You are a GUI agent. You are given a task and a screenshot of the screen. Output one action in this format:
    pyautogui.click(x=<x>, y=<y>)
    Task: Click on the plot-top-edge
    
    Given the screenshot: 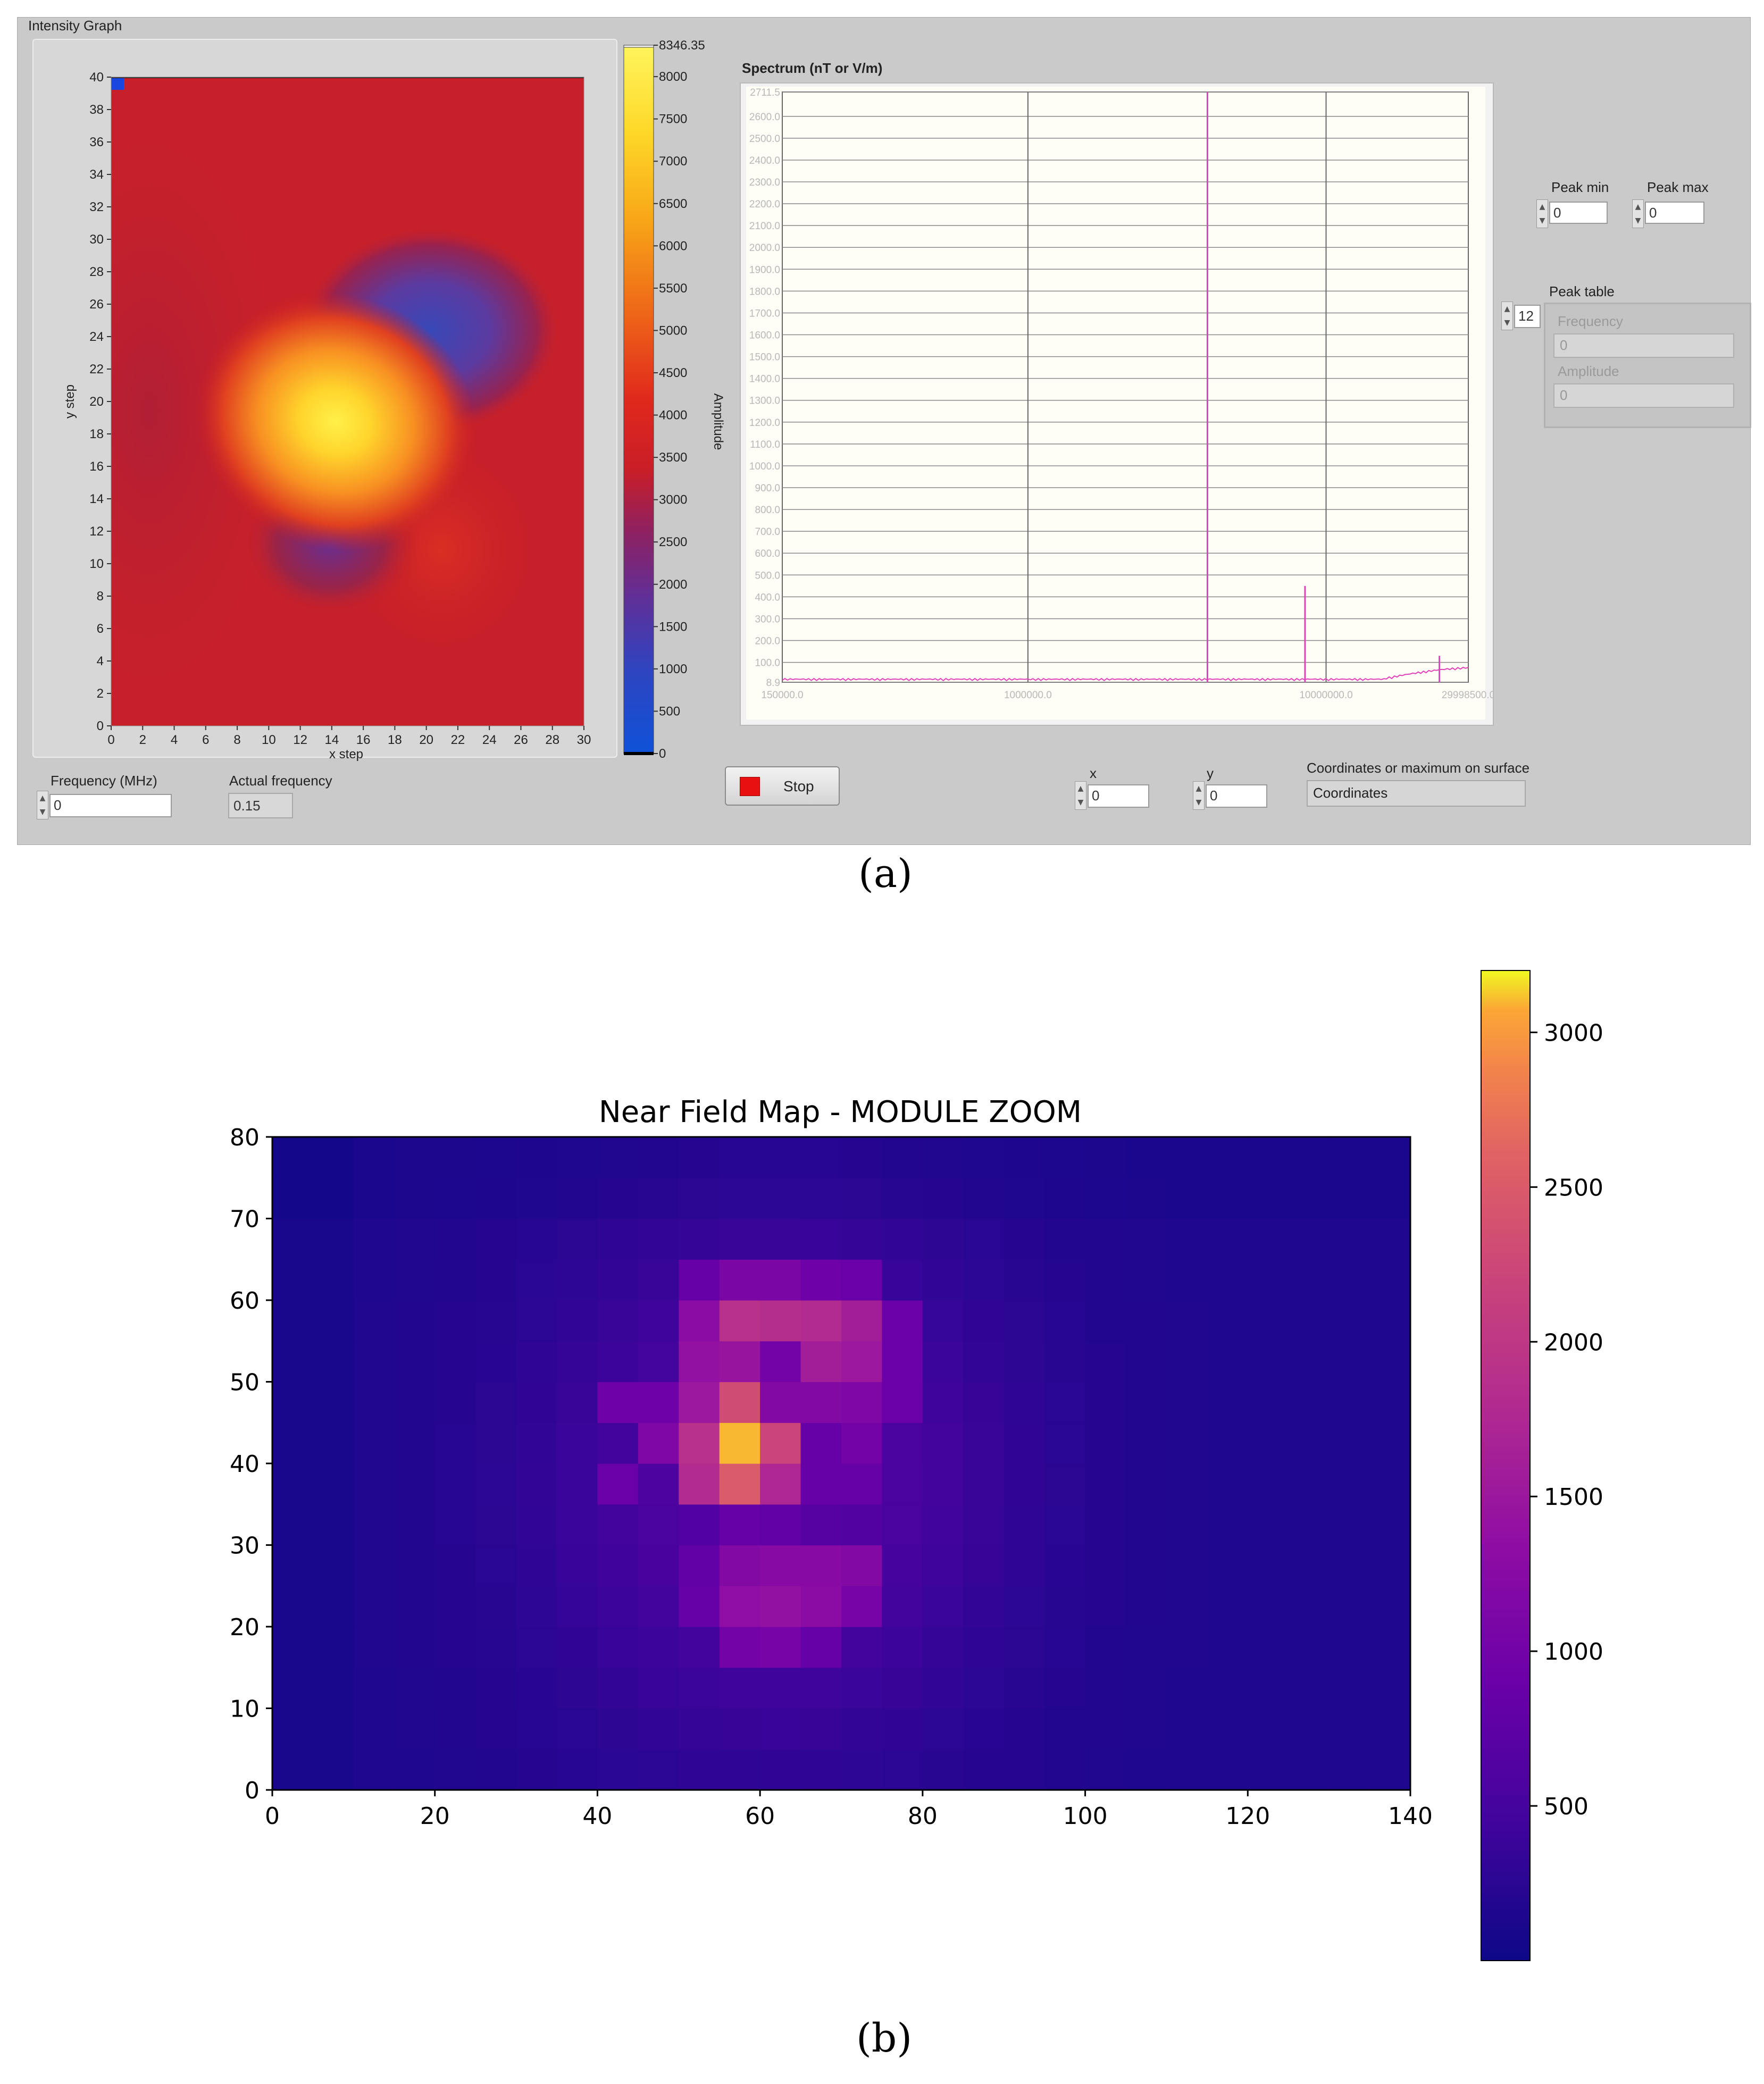 What is the action you would take?
    pyautogui.click(x=347, y=78)
    